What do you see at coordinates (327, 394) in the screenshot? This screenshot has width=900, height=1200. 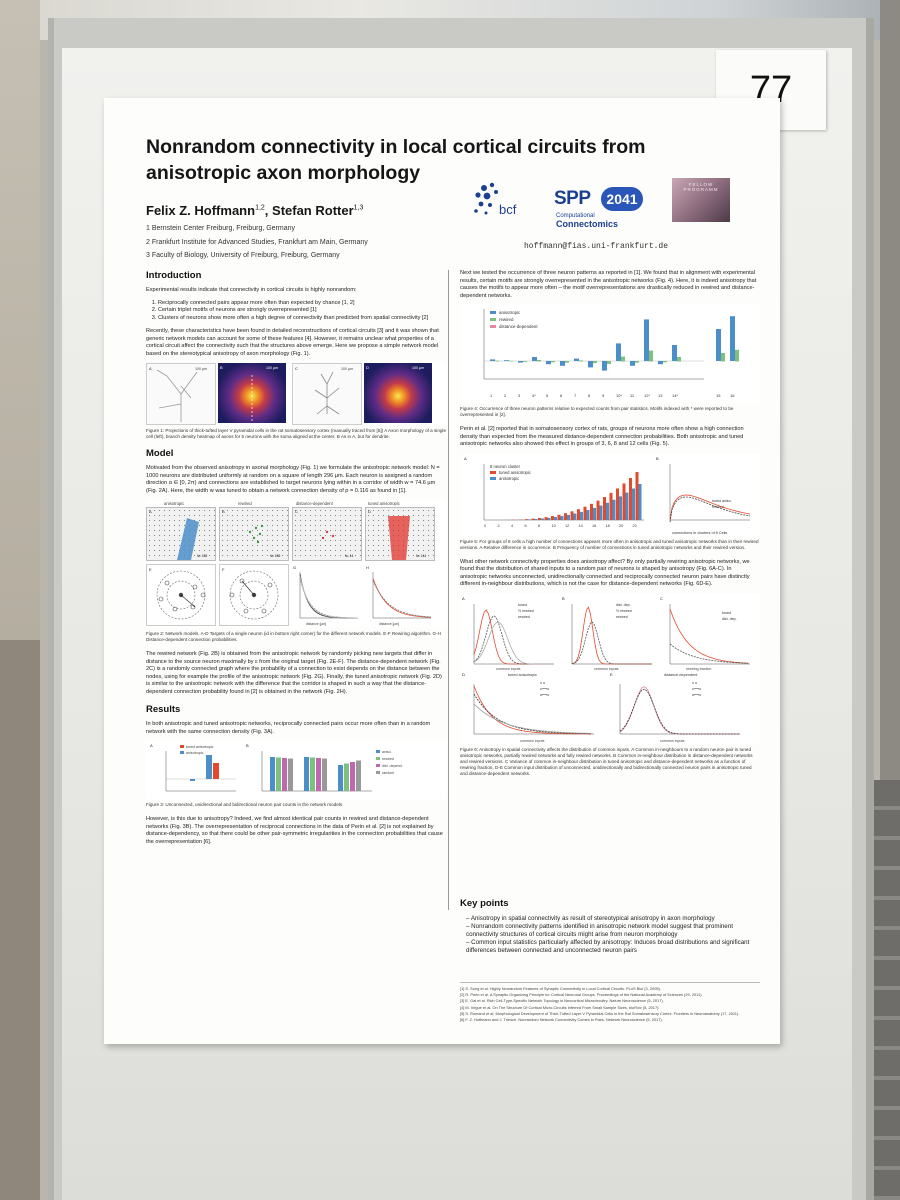 I see `fig1-panel-c: C 100 µm` at bounding box center [327, 394].